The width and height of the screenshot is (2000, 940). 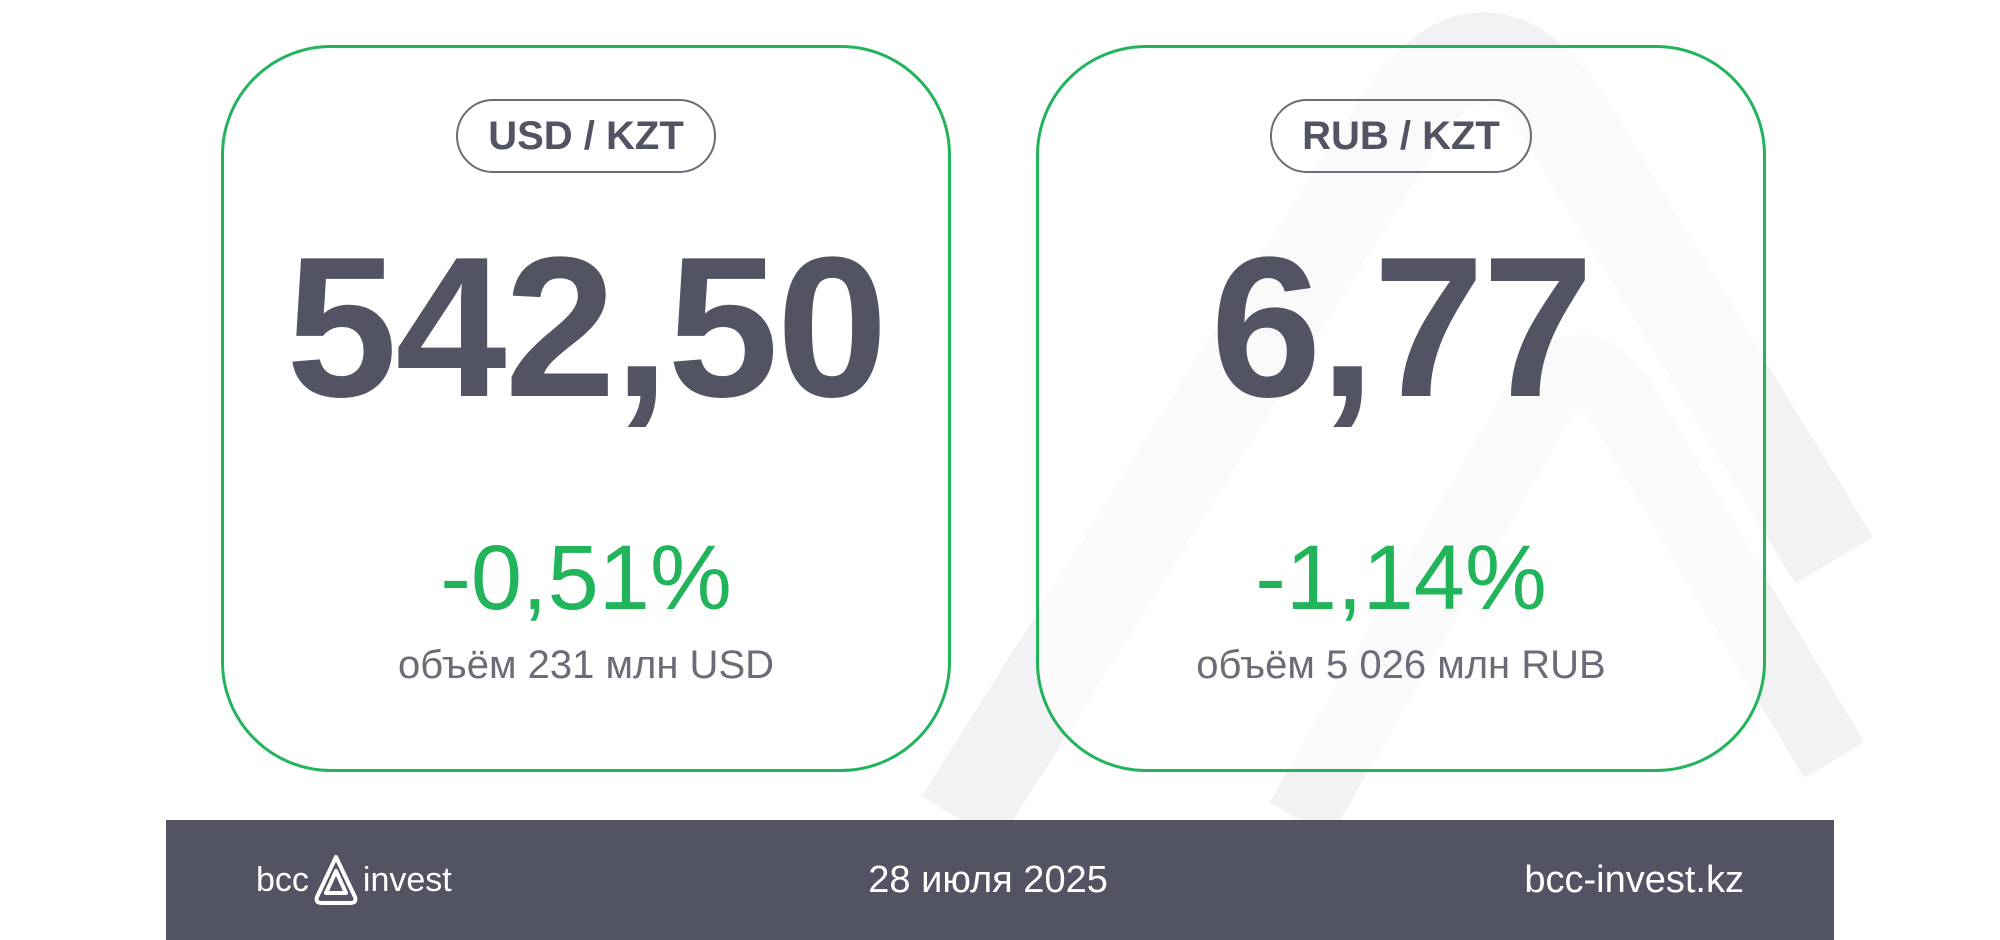 What do you see at coordinates (988, 879) in the screenshot?
I see `report-date: 28 июля 2025` at bounding box center [988, 879].